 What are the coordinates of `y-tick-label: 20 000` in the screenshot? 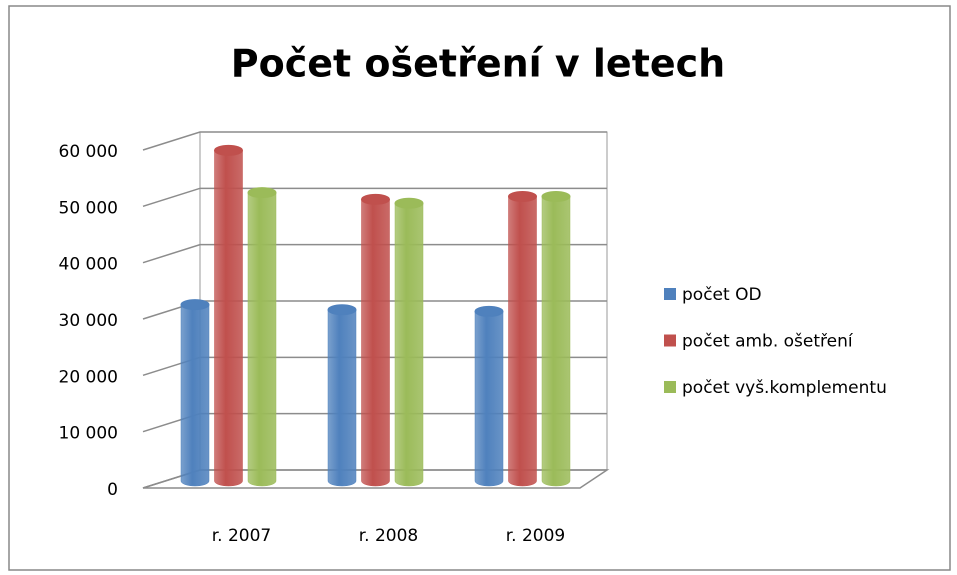 It's located at (88, 377).